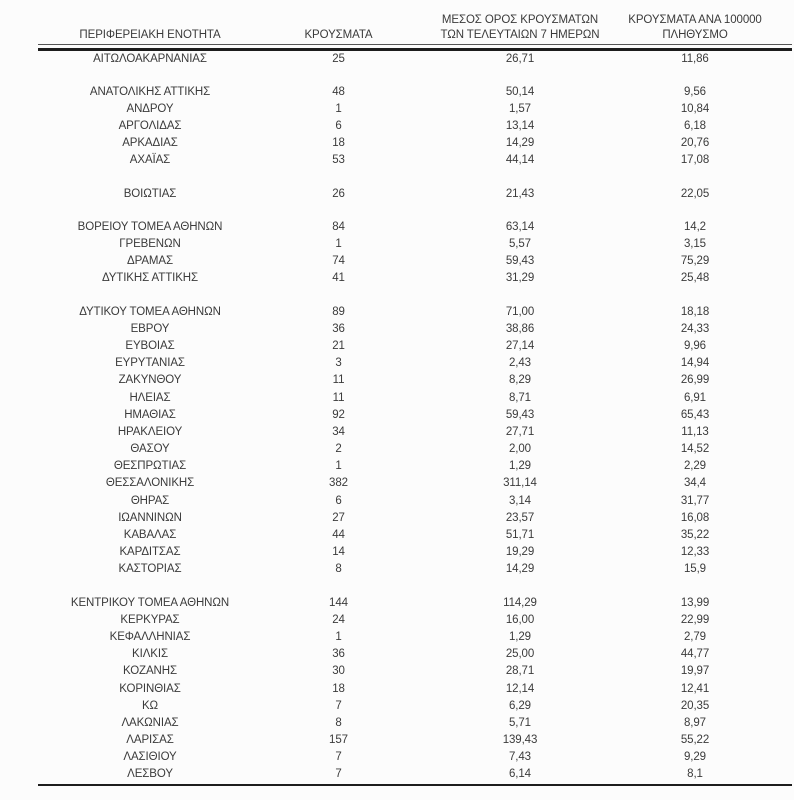 The height and width of the screenshot is (800, 794). Describe the element at coordinates (415, 671) in the screenshot. I see `table-row: ΚΟΖΑΝΗΣ 30 28,71 19,97` at that location.